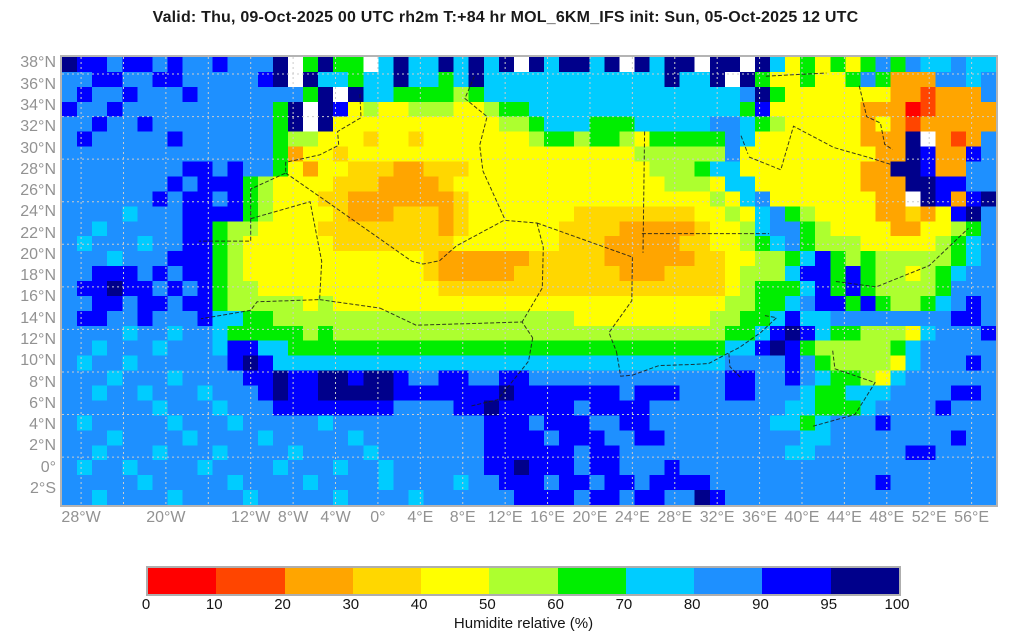 The width and height of the screenshot is (1011, 641). What do you see at coordinates (214, 604) in the screenshot?
I see `colorbar-tick-label: 10` at bounding box center [214, 604].